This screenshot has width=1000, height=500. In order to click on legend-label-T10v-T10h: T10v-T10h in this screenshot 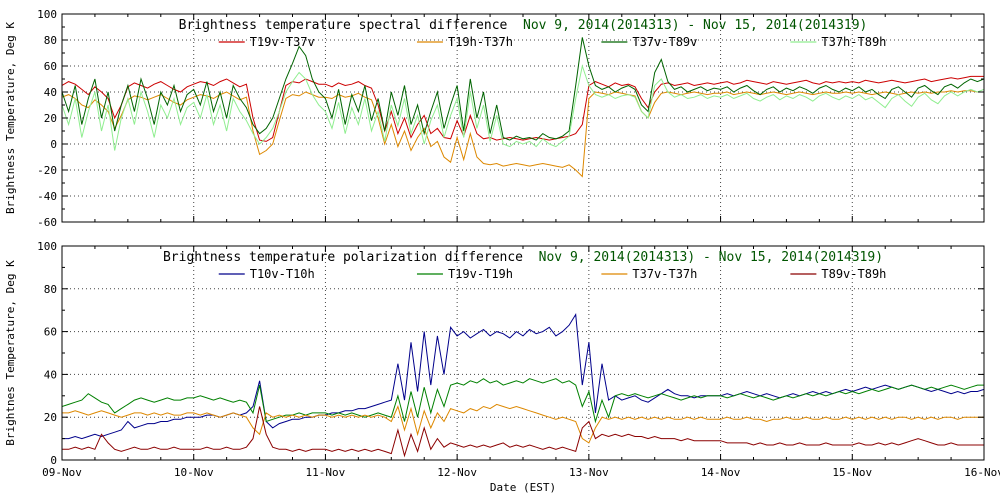, I will do `click(282, 274)`.